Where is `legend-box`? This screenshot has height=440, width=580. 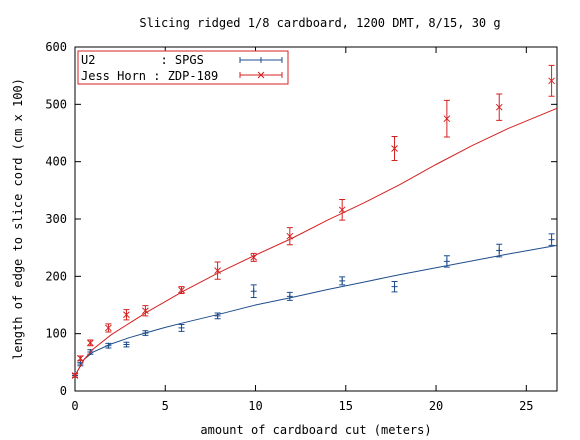 legend-box is located at coordinates (183, 67).